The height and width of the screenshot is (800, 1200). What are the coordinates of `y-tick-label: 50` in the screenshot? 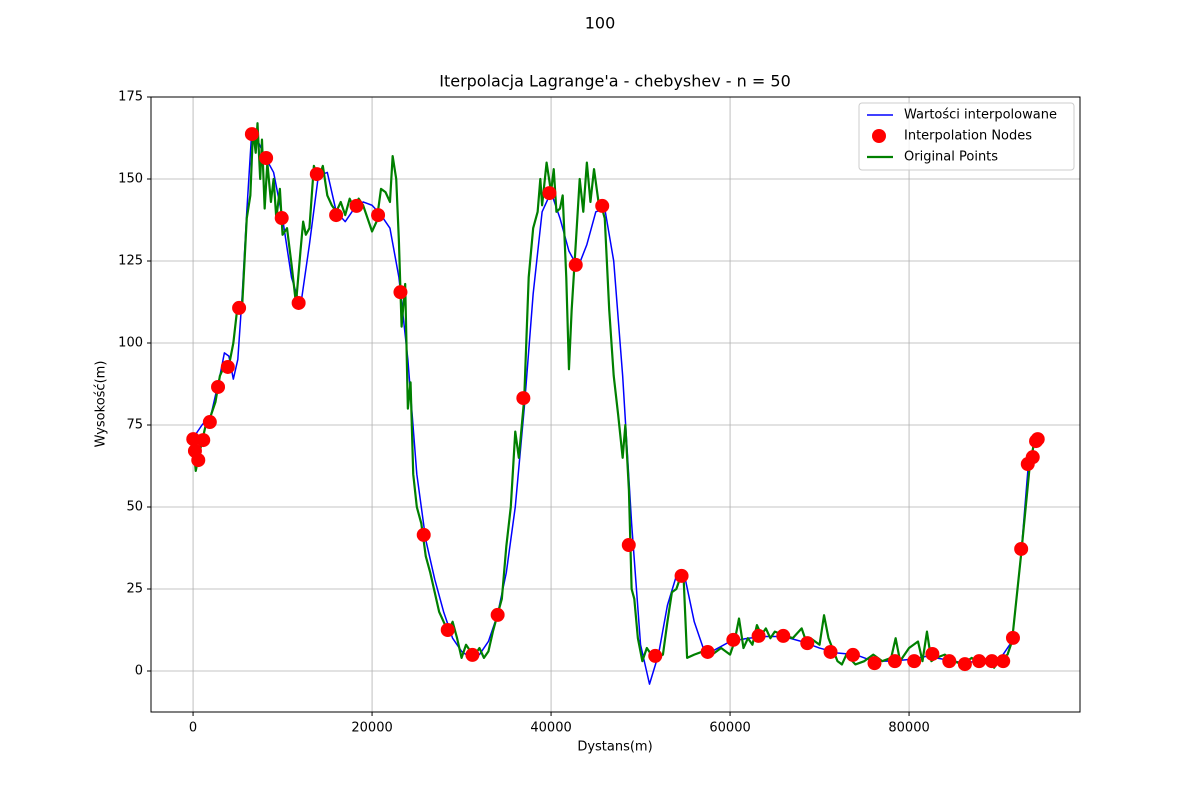 It's located at (134, 507).